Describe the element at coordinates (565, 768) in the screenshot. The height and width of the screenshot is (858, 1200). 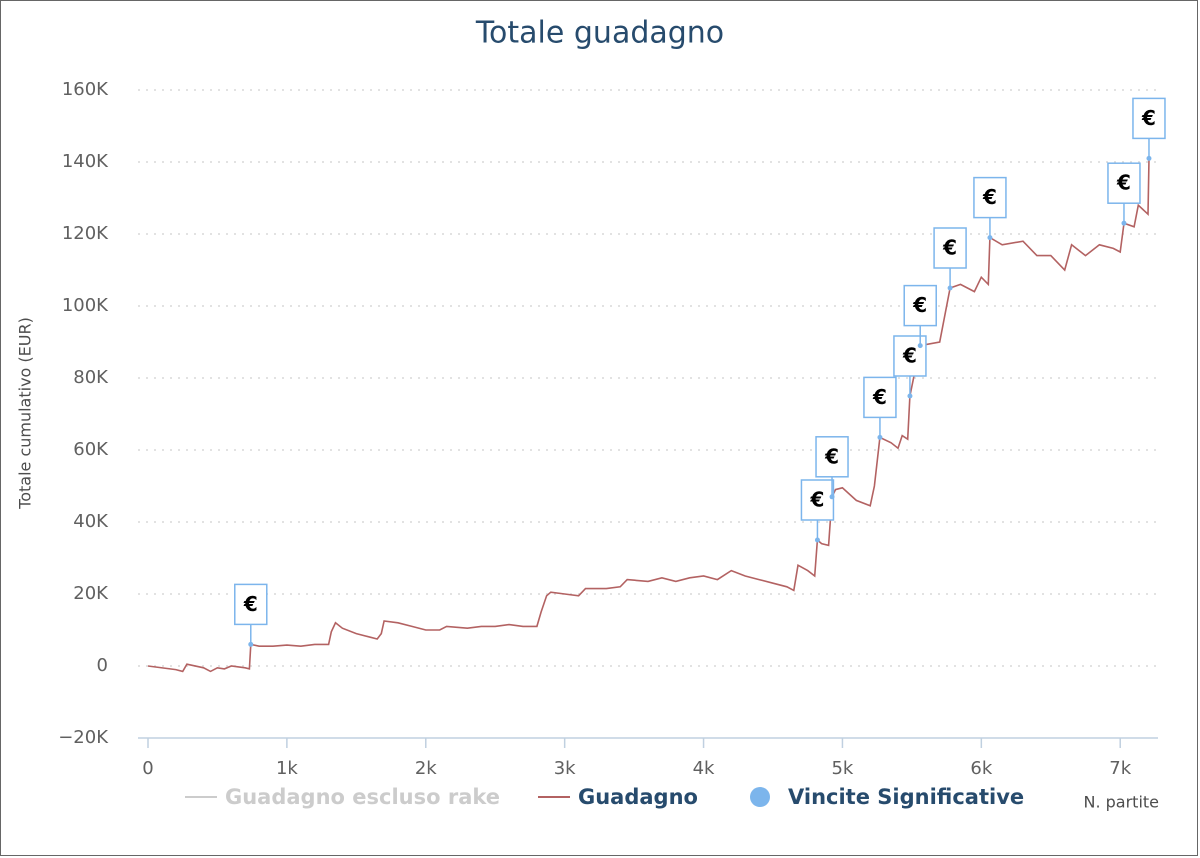
I see `x-tick-label: 3k` at that location.